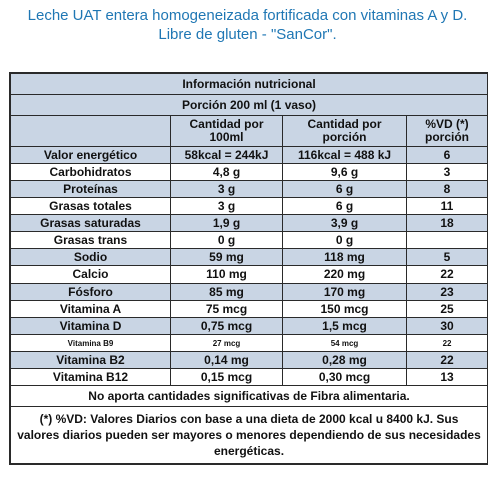 The image size is (495, 481). Describe the element at coordinates (226, 155) in the screenshot. I see `amount-per-100ml: 58kcal = 244kJ` at that location.